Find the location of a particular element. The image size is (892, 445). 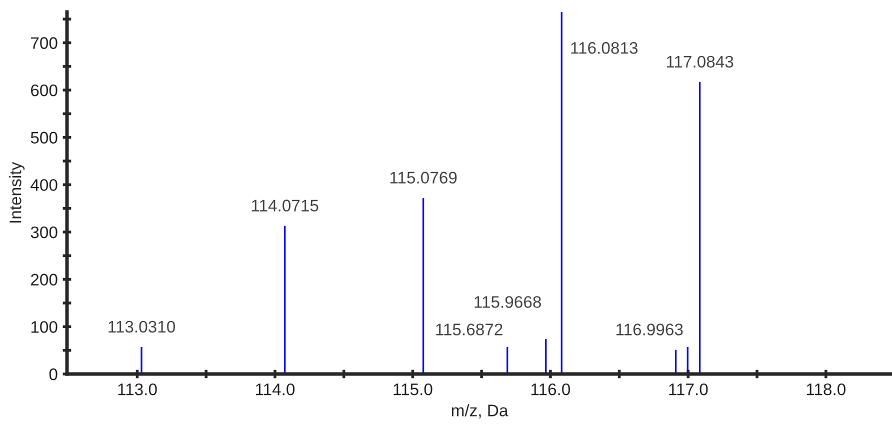

x-tick-label: 115.0 is located at coordinates (413, 389).